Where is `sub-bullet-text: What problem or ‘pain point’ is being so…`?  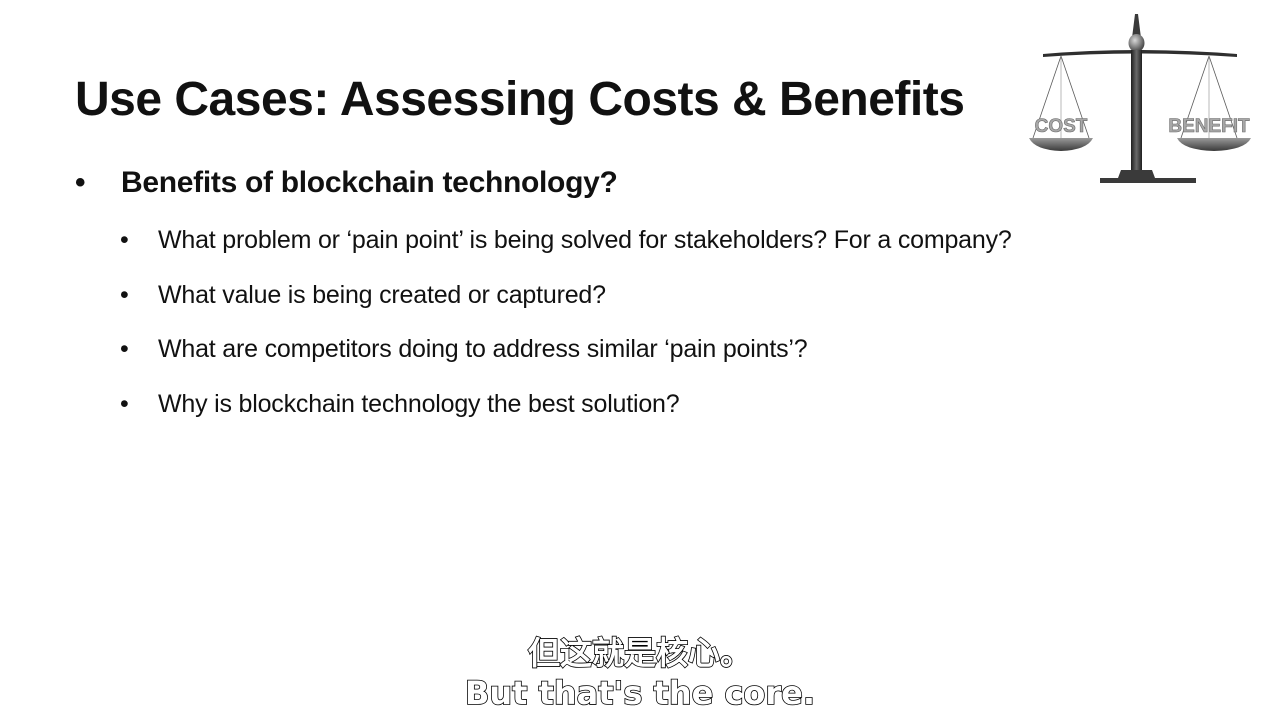 sub-bullet-text: What problem or ‘pain point’ is being so… is located at coordinates (585, 240).